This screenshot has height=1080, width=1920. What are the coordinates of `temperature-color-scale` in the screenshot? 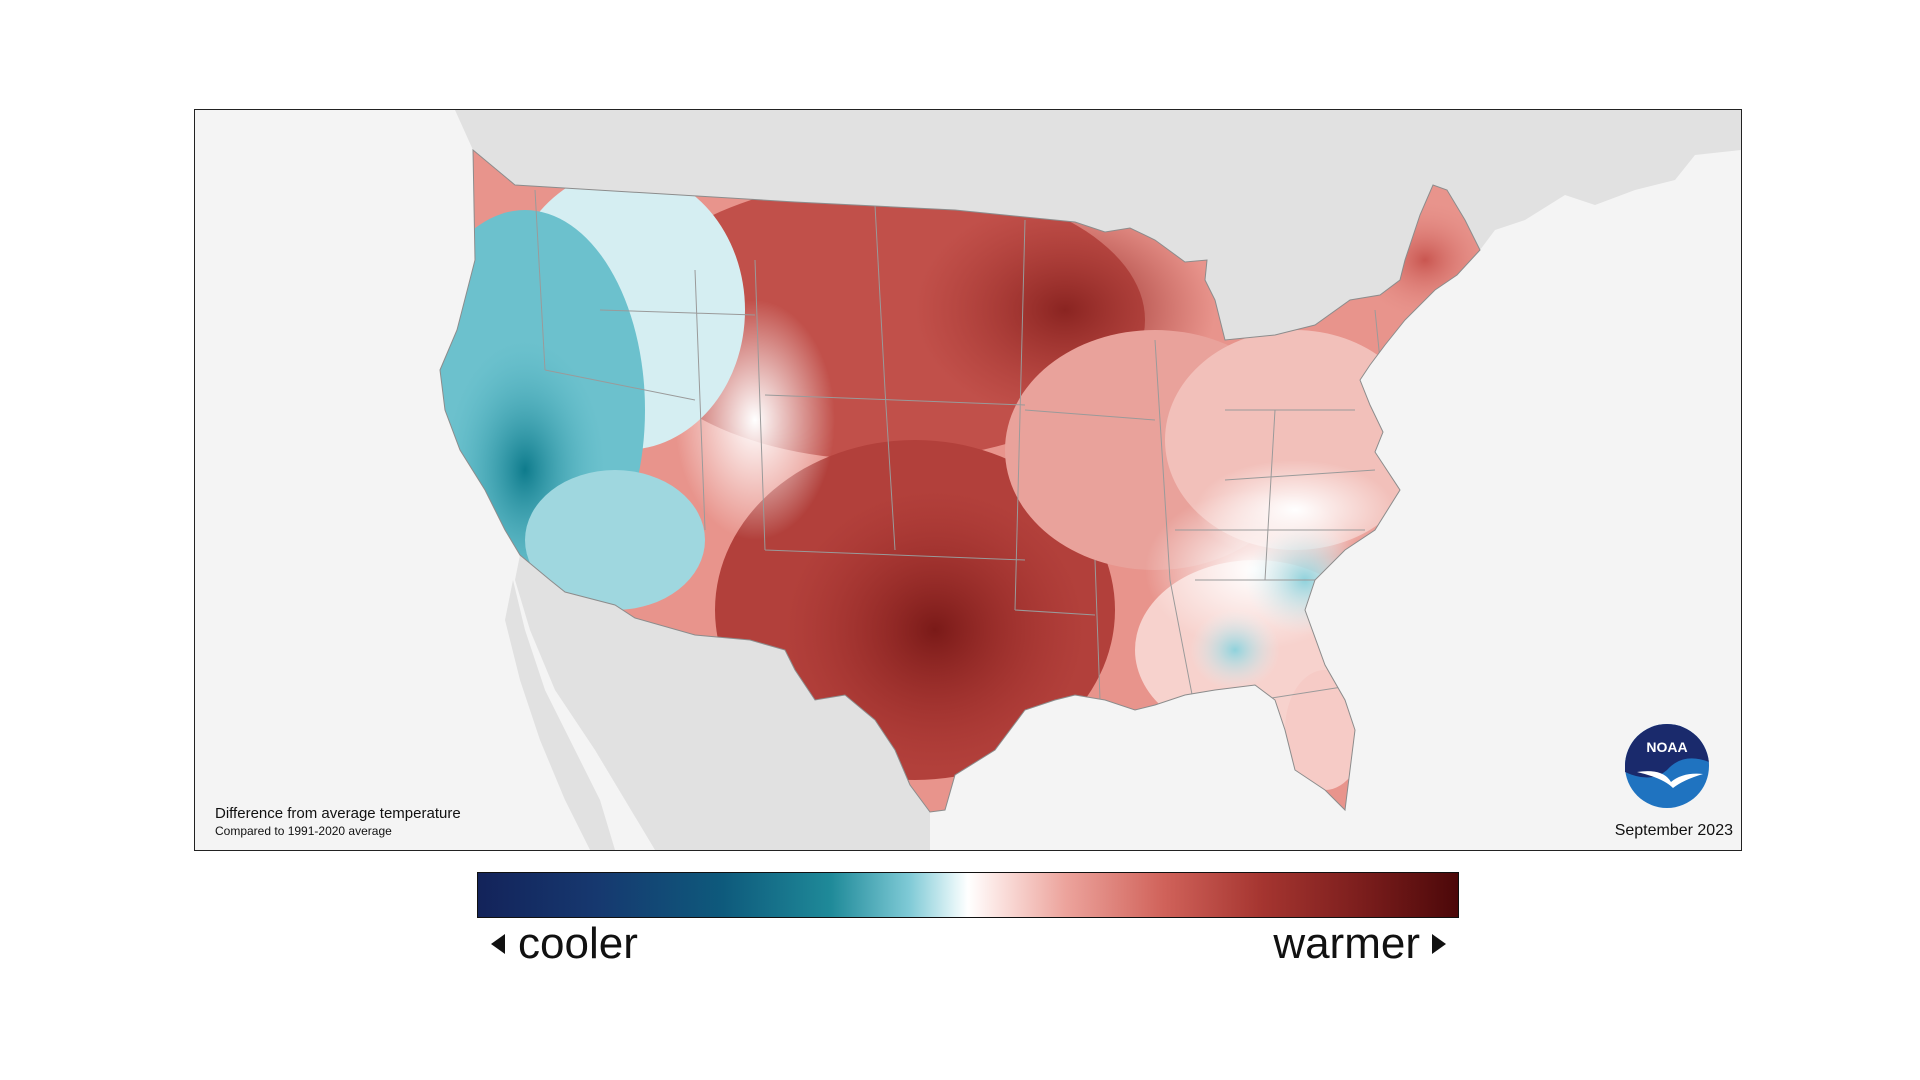 It's located at (968, 895).